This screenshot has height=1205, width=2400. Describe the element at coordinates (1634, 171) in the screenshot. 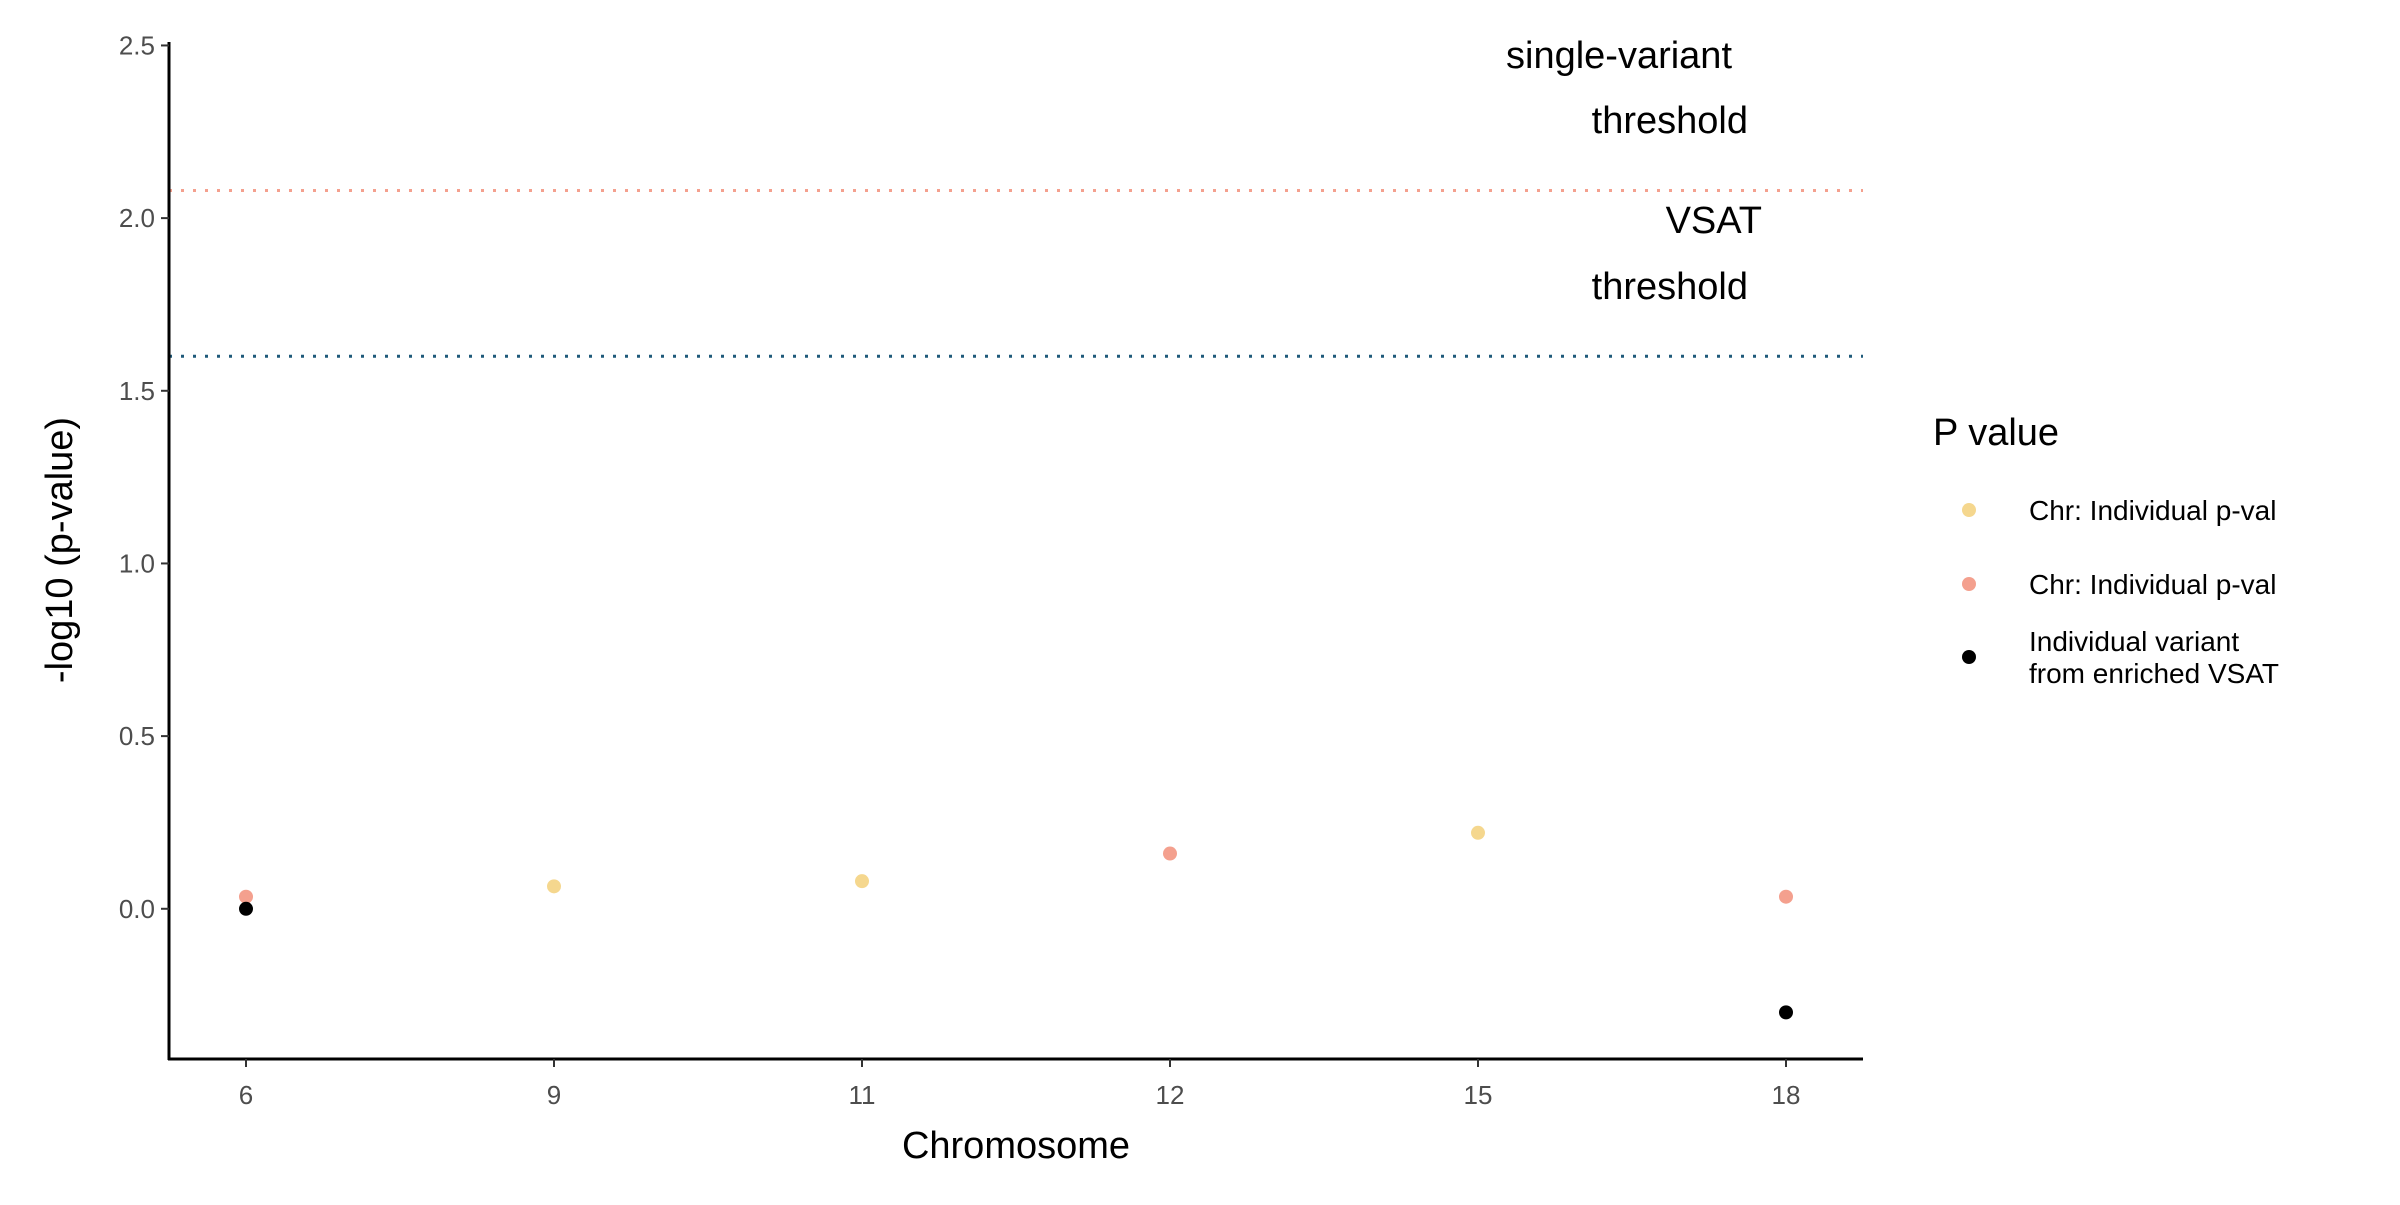

I see `threshold-labels: single-variant threshold VSAT threshold` at that location.